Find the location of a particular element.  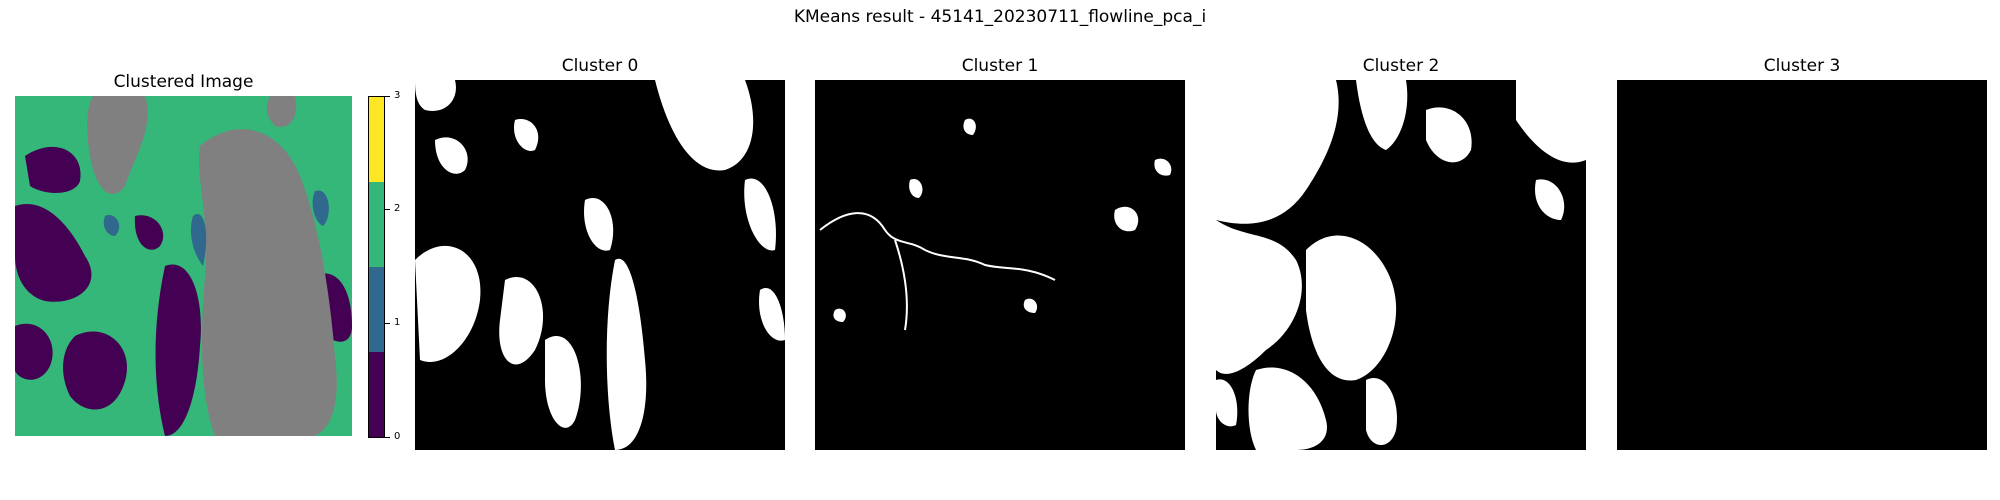

clustered-image is located at coordinates (183, 266).